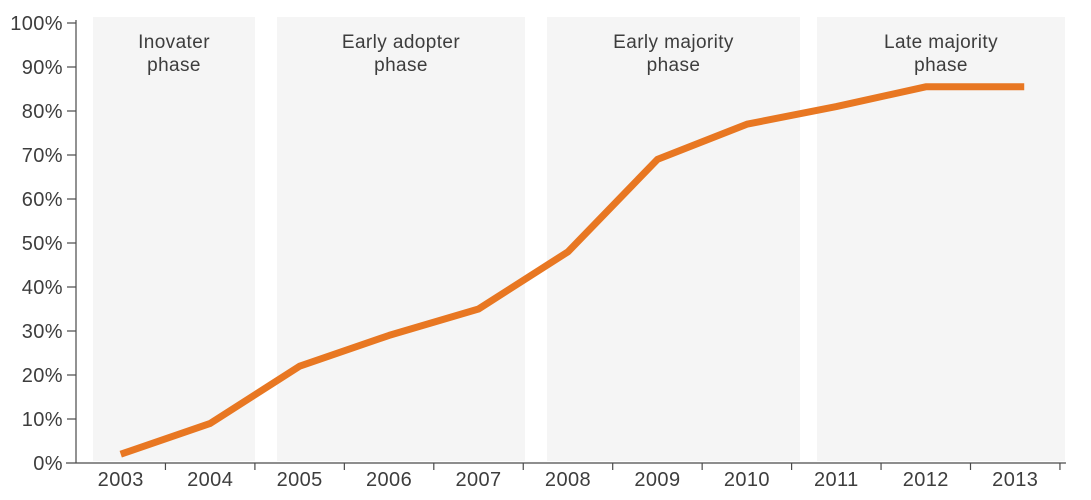 The width and height of the screenshot is (1091, 500). Describe the element at coordinates (42, 200) in the screenshot. I see `y-axis-label-60: 60%` at that location.